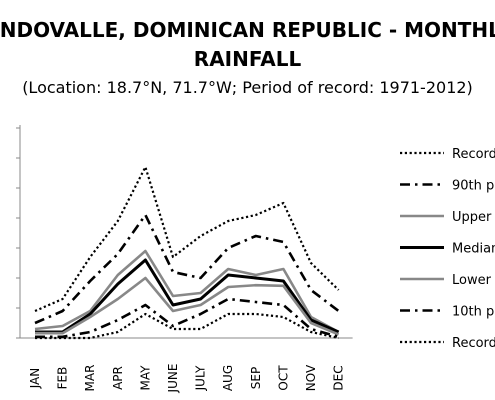  What do you see at coordinates (473, 217) in the screenshot?
I see `legend-label-upper-quartile: Upper quartile` at bounding box center [473, 217].